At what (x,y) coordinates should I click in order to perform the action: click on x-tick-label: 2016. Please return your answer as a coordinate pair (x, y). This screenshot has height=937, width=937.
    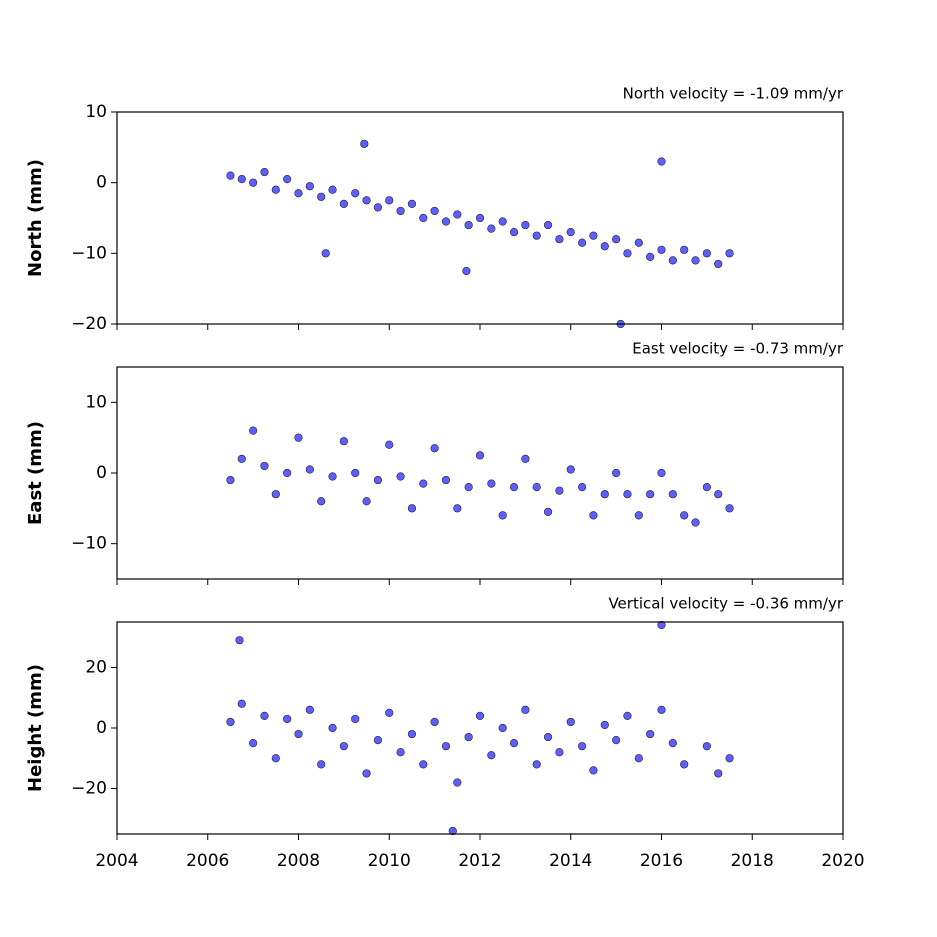
    Looking at the image, I should click on (661, 861).